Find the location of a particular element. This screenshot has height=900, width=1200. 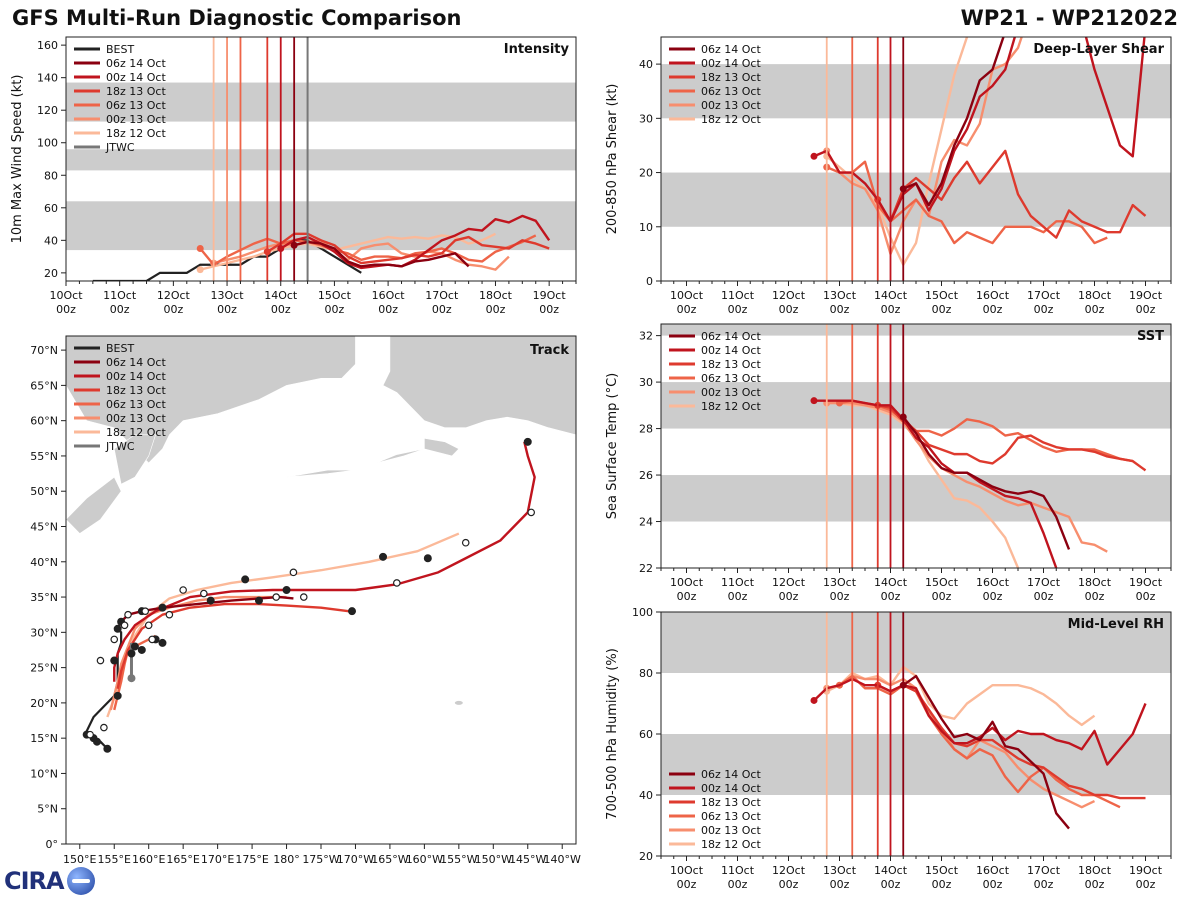

rh-ytick-label: 20 is located at coordinates (646, 856).